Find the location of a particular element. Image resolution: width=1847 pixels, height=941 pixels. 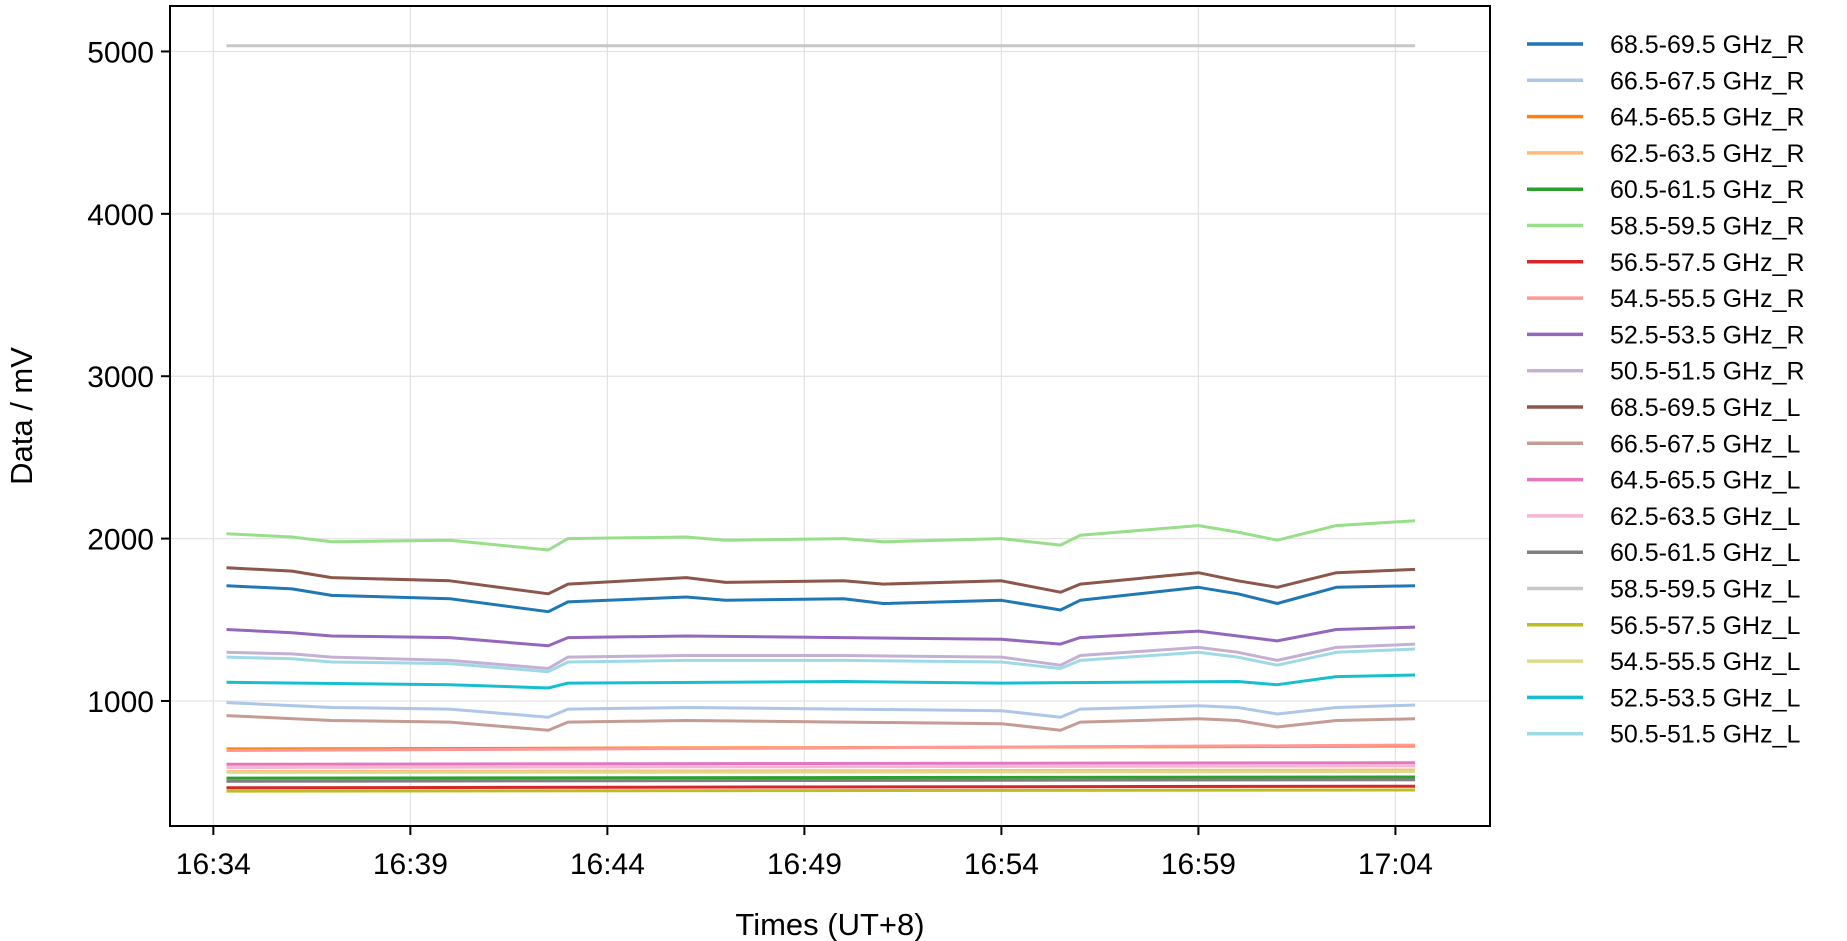

legend-label-14: 60.5-61.5 GHz_L is located at coordinates (1705, 553).